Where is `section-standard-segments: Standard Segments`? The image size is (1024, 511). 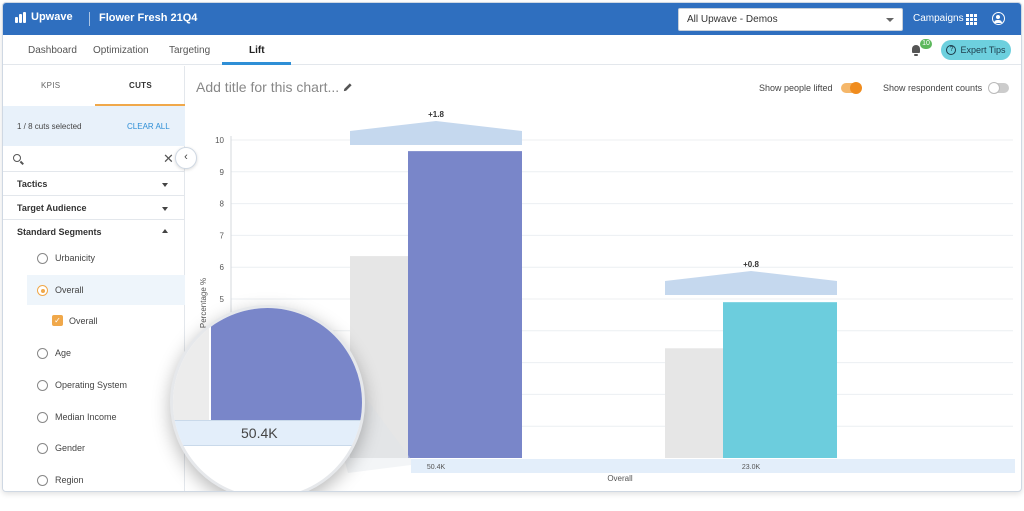 section-standard-segments: Standard Segments is located at coordinates (94, 232).